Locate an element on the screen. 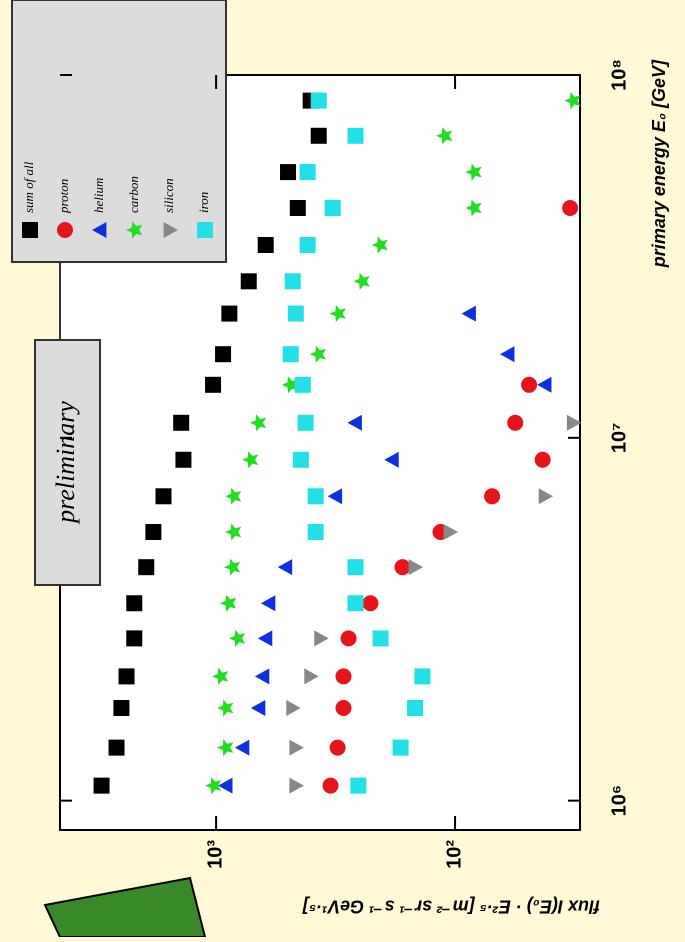 This screenshot has height=942, width=685. legend-label: helium is located at coordinates (98, 195).